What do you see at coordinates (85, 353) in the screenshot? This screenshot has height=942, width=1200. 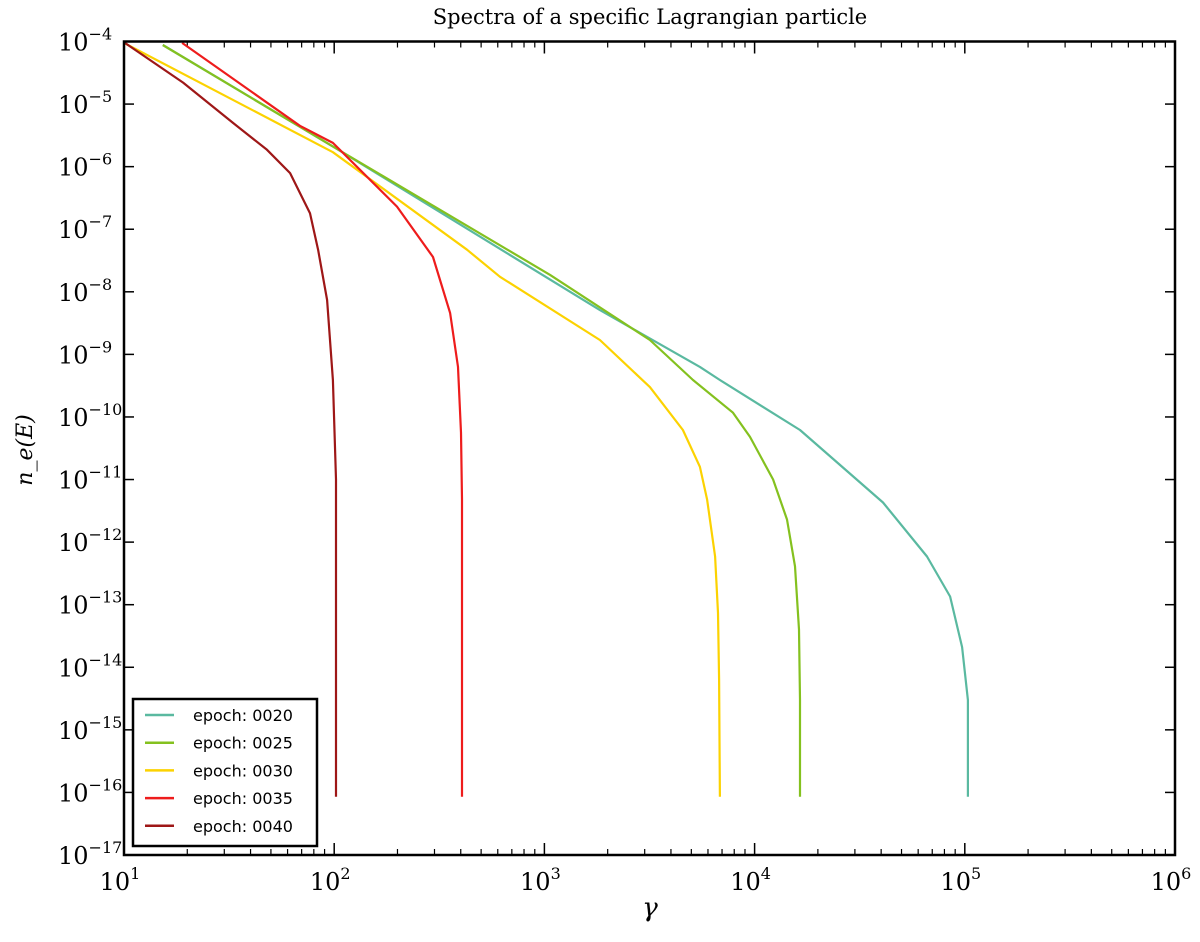 I see `y-tick-label: 10⁻⁹` at bounding box center [85, 353].